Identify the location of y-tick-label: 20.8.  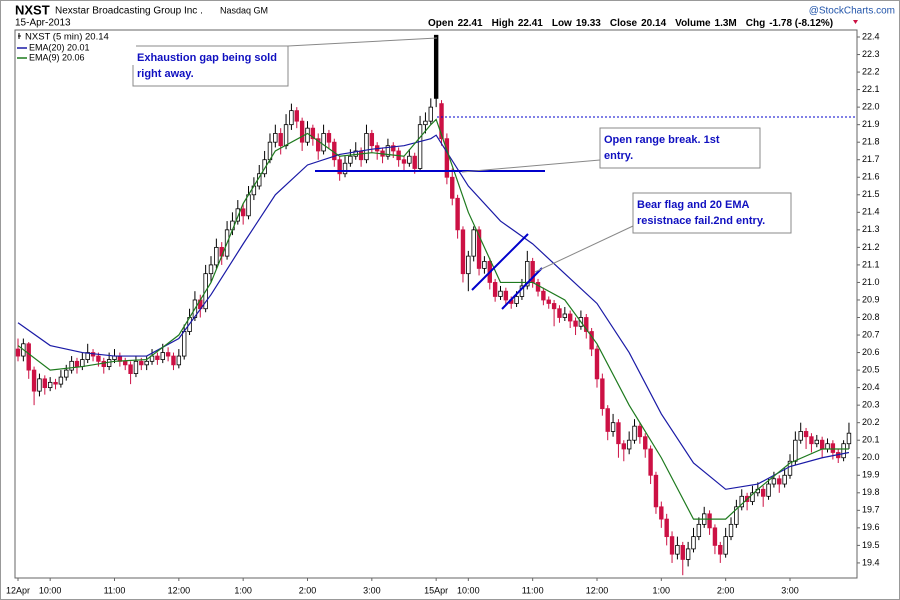
(871, 317).